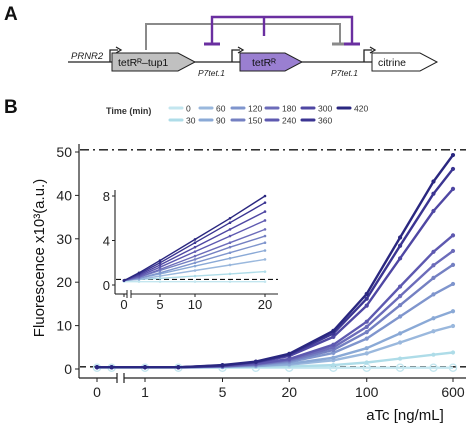 This screenshot has width=474, height=444. What do you see at coordinates (405, 415) in the screenshot?
I see `main-x-axis-label: aTc [ng/mL]` at bounding box center [405, 415].